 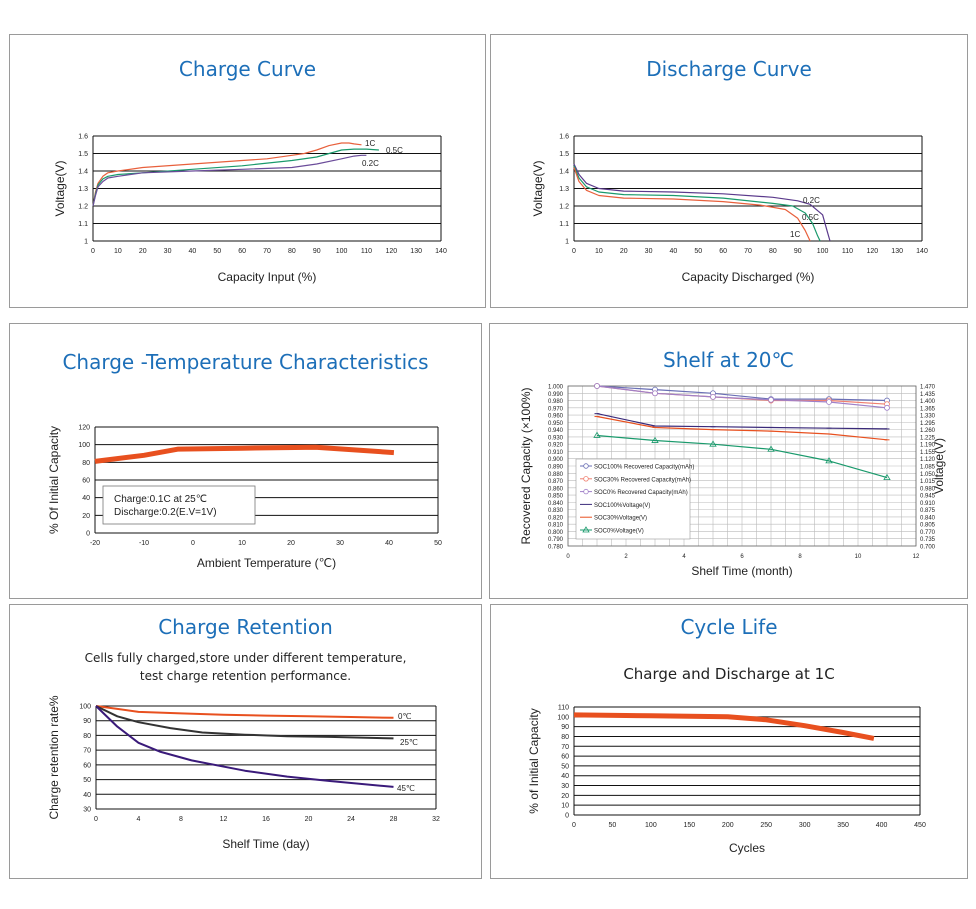 I want to click on y2-tick-label: 1.330, so click(x=928, y=417).